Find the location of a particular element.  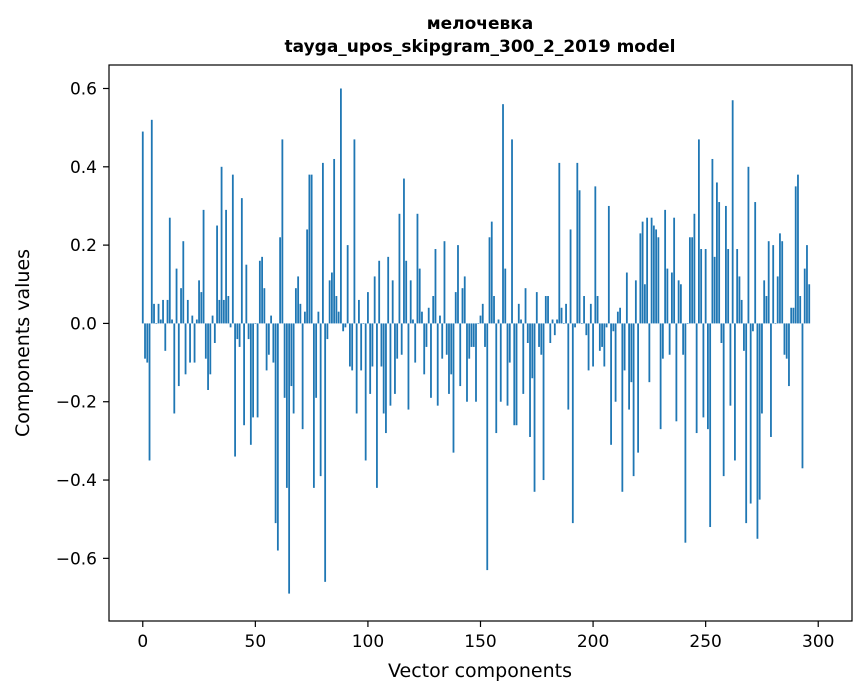

y-tick-label: −0.4 is located at coordinates (76, 481).